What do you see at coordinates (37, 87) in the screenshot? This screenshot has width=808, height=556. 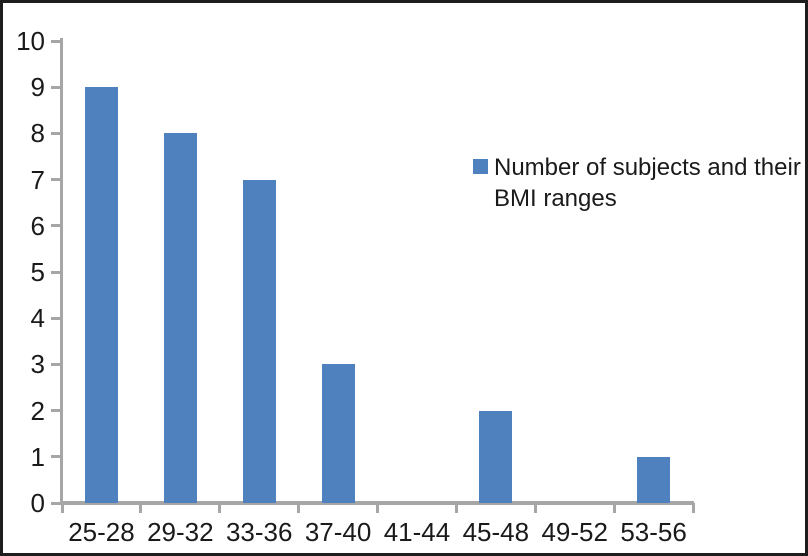 I see `y-axis-tick-label: 9` at bounding box center [37, 87].